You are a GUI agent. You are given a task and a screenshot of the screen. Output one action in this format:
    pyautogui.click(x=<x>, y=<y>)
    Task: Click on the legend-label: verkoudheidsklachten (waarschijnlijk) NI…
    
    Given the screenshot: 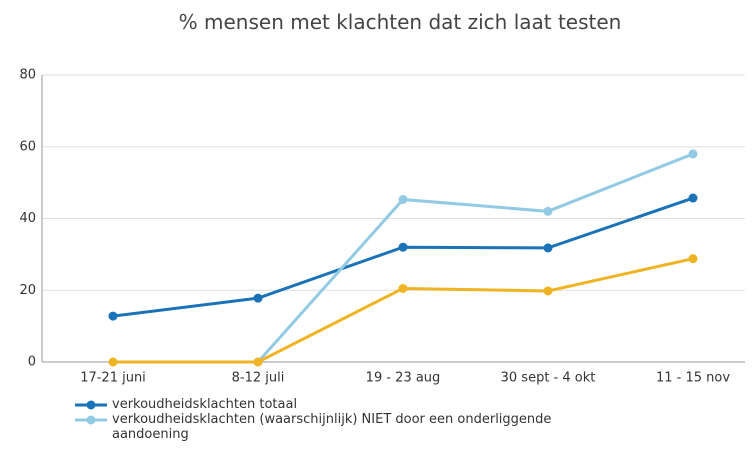 What is the action you would take?
    pyautogui.click(x=332, y=427)
    